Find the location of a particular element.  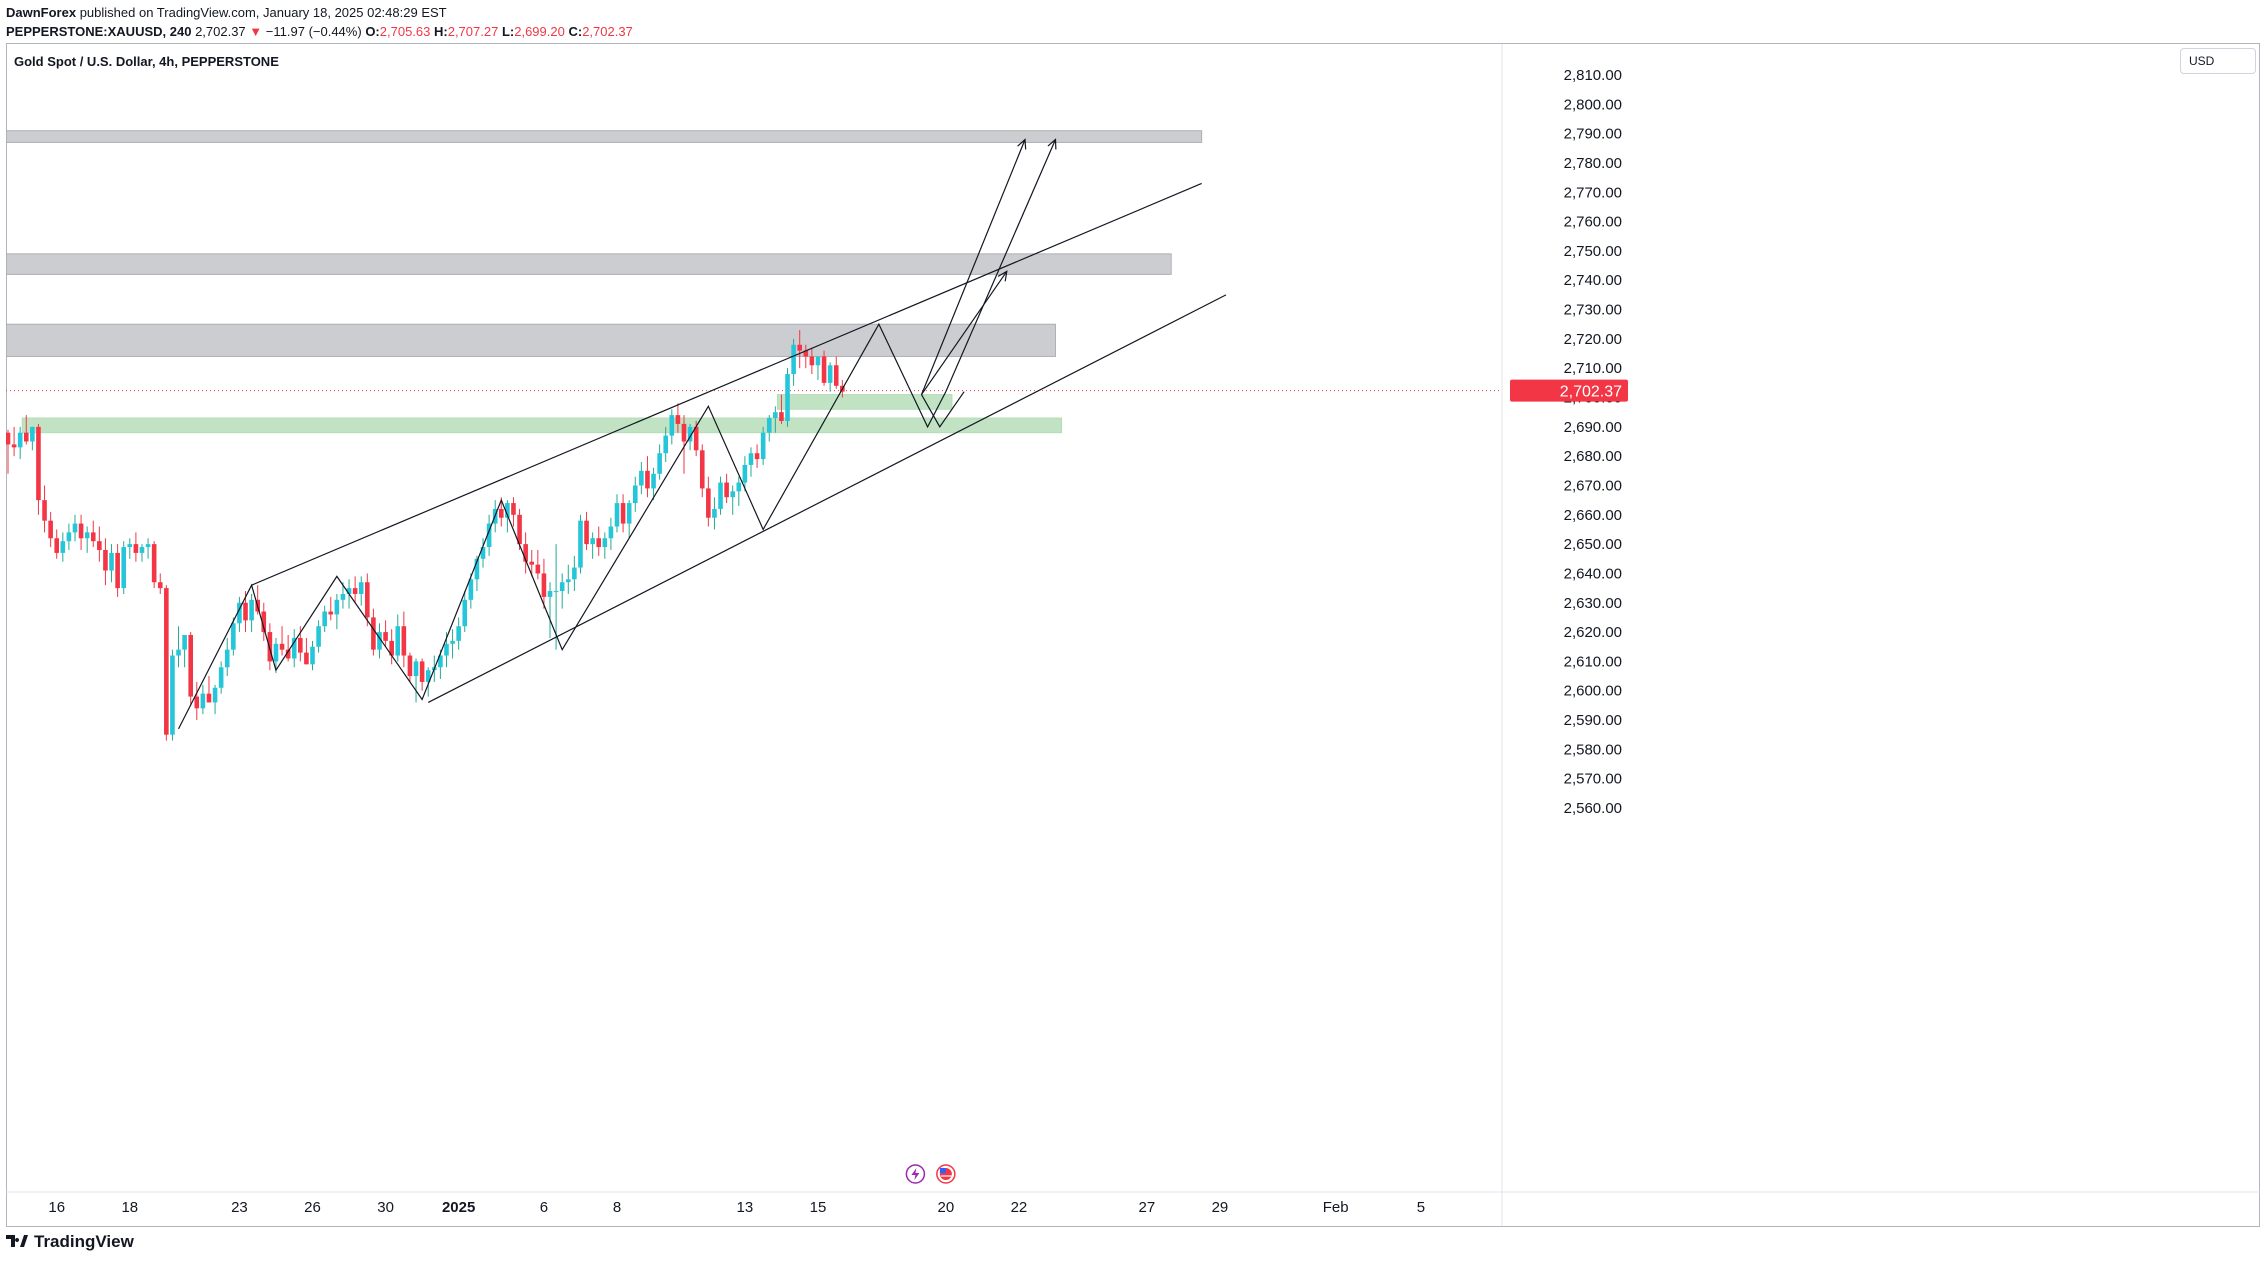

price-axis-tick: 2,650.00 is located at coordinates (1593, 544).